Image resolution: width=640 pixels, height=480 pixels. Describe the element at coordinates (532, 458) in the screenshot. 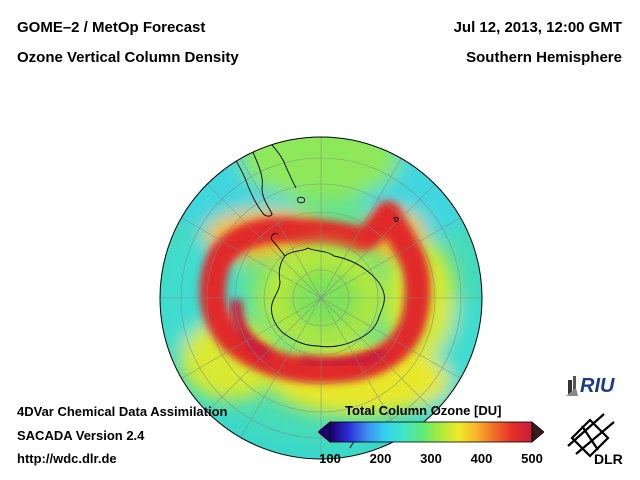

I see `colorbar-tick-500: 500` at that location.